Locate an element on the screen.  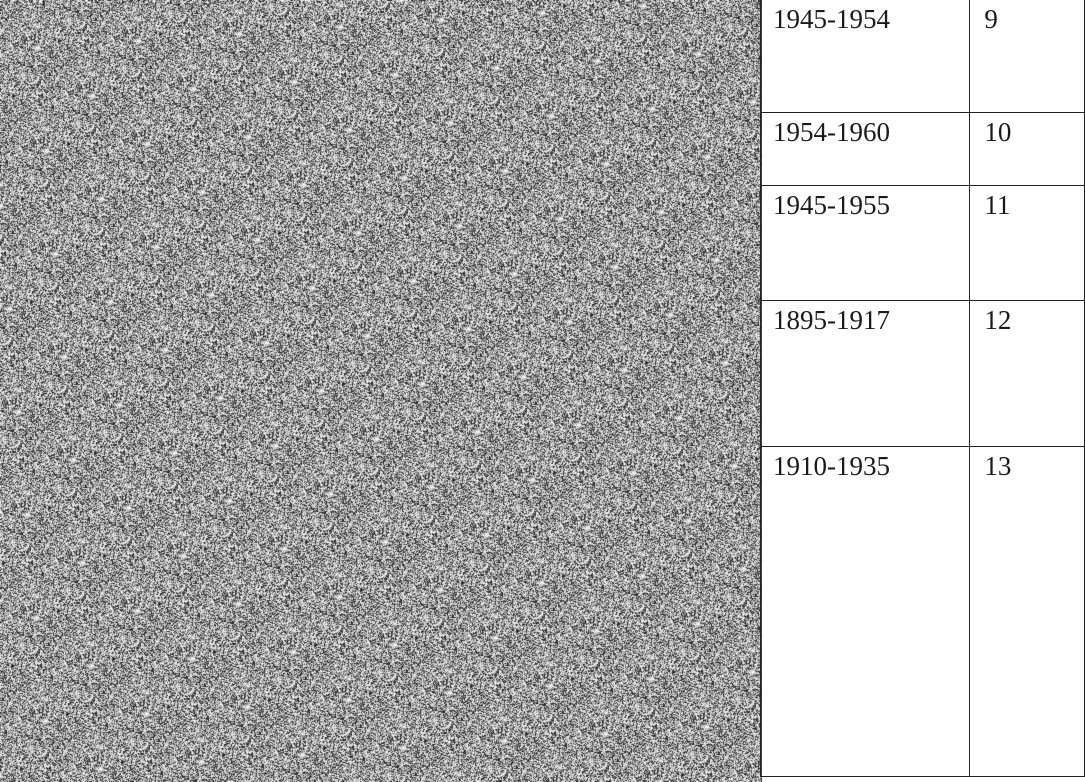
table-row: 1895-1917 12 is located at coordinates (922, 373).